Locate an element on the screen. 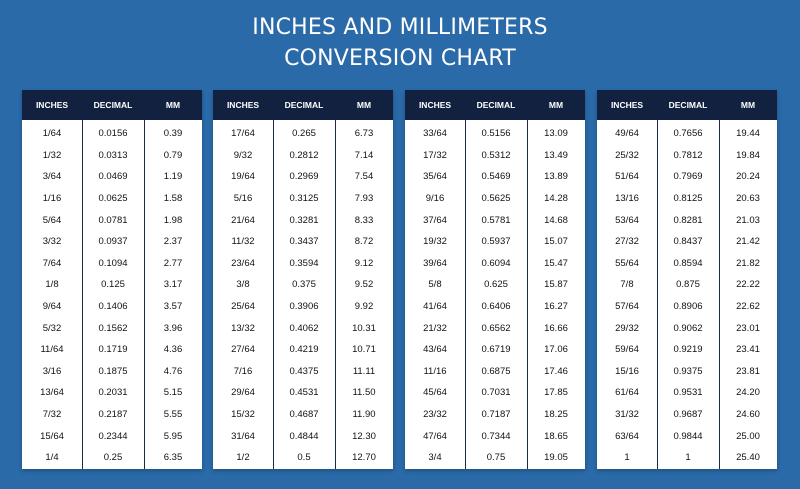 The width and height of the screenshot is (800, 489). table-row: 7/32 0.2187 5.55 is located at coordinates (112, 415).